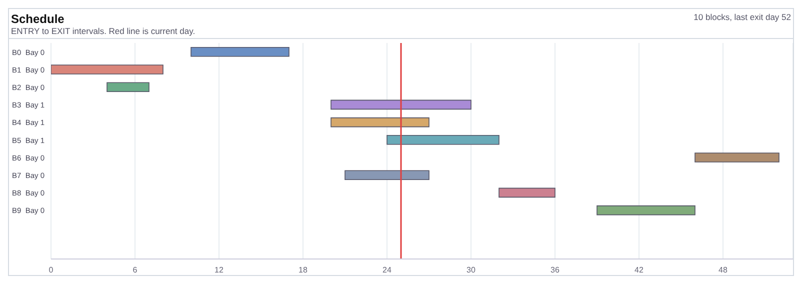  What do you see at coordinates (387, 270) in the screenshot?
I see `x-tick-label: 24` at bounding box center [387, 270].